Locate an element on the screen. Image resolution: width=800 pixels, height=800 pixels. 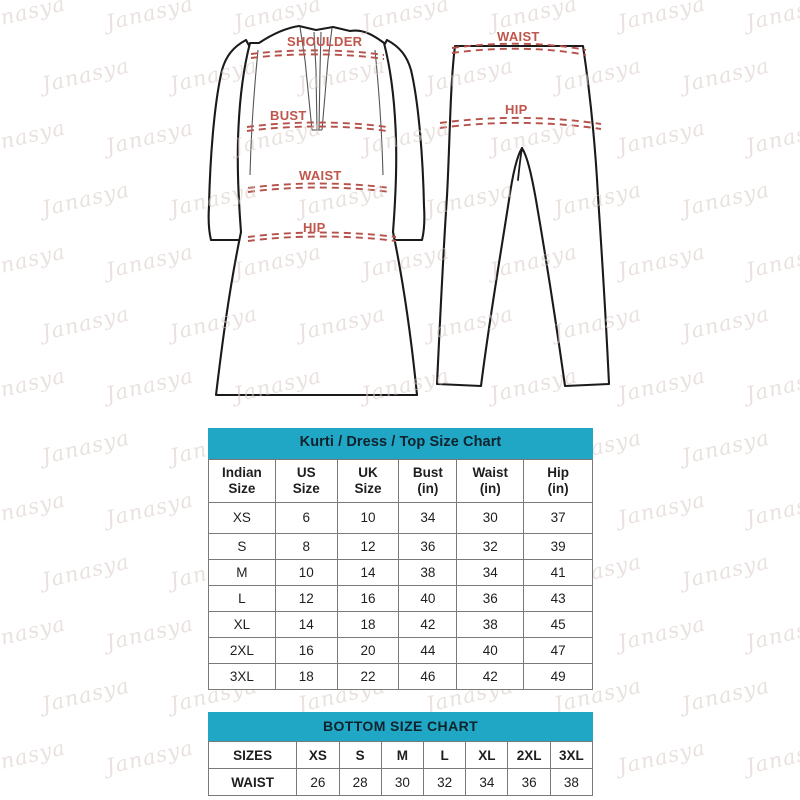
kurti-cell-uk: 22 is located at coordinates (368, 676).